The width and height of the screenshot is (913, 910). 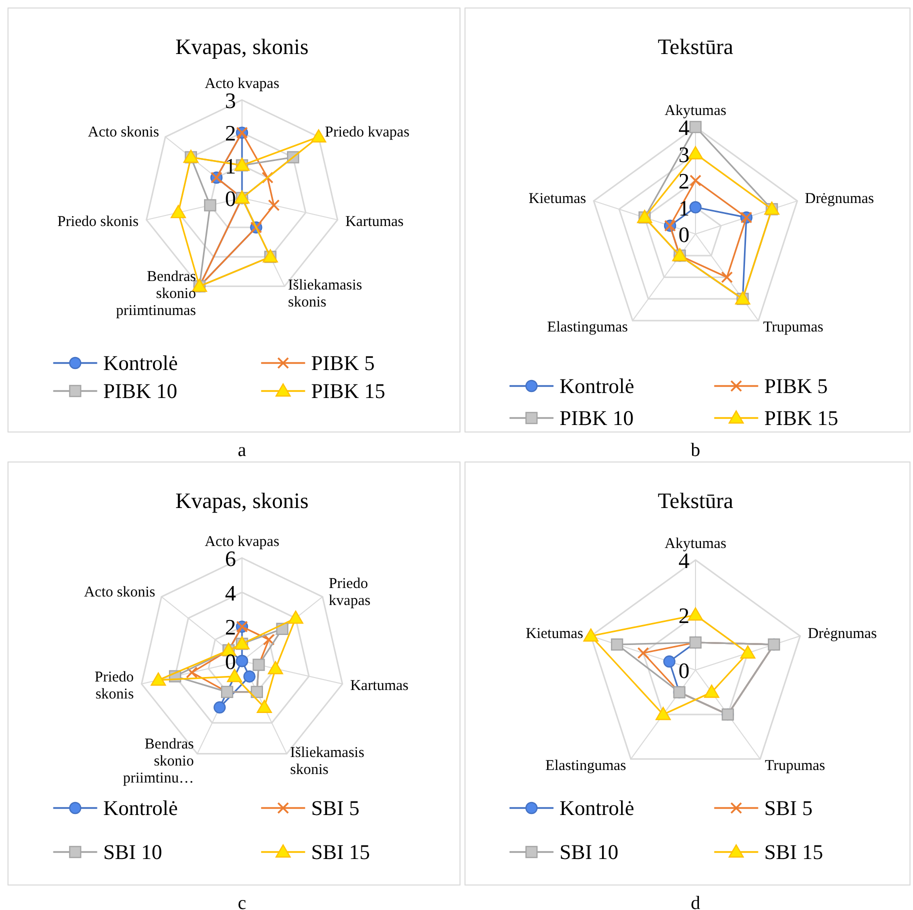 What do you see at coordinates (230, 593) in the screenshot?
I see `y-tick-label: 4` at bounding box center [230, 593].